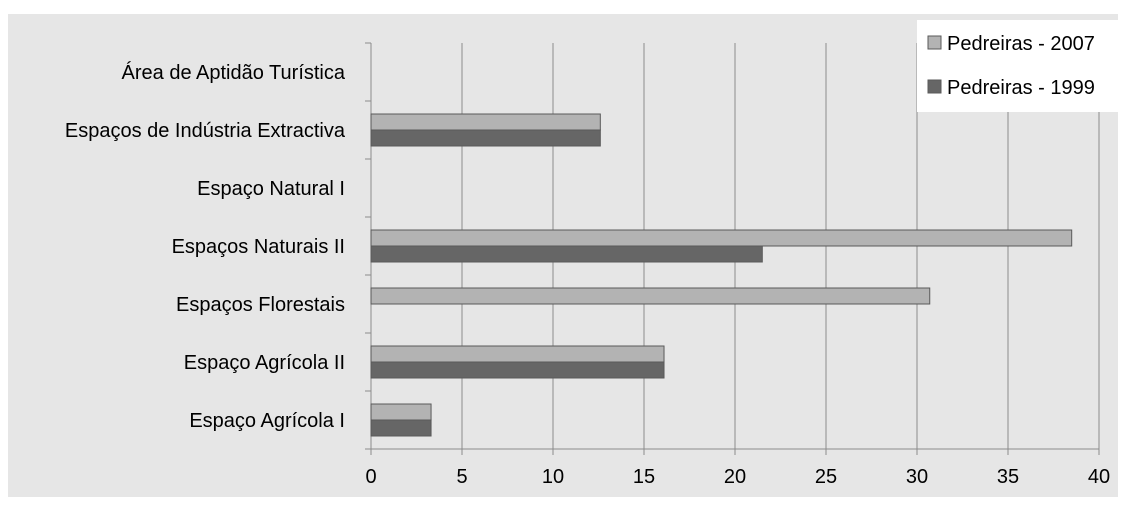 The image size is (1126, 512). I want to click on x-tick-label: 35, so click(1008, 477).